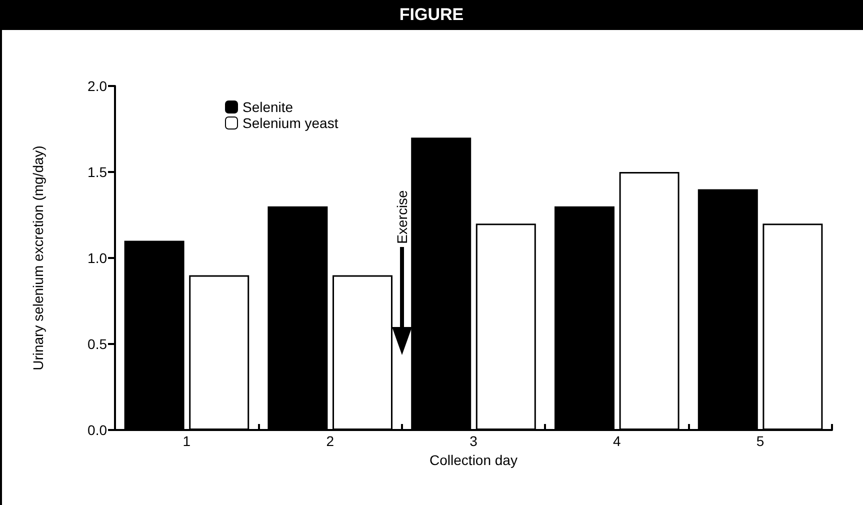 This screenshot has height=505, width=863. Describe the element at coordinates (290, 123) in the screenshot. I see `legend-label: Selenium yeast` at that location.